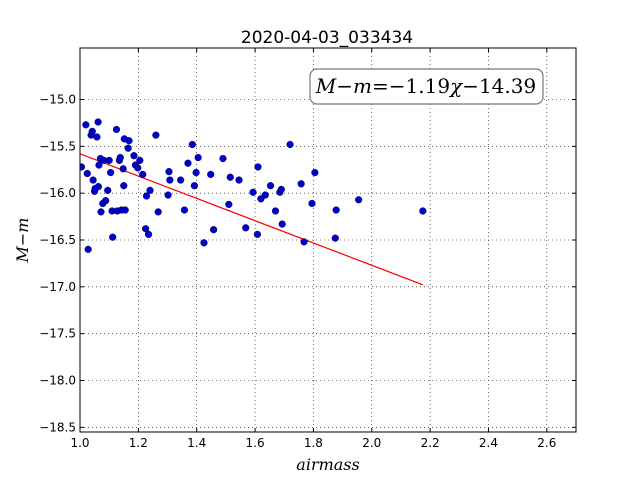  I want to click on fit-line, so click(251, 219).